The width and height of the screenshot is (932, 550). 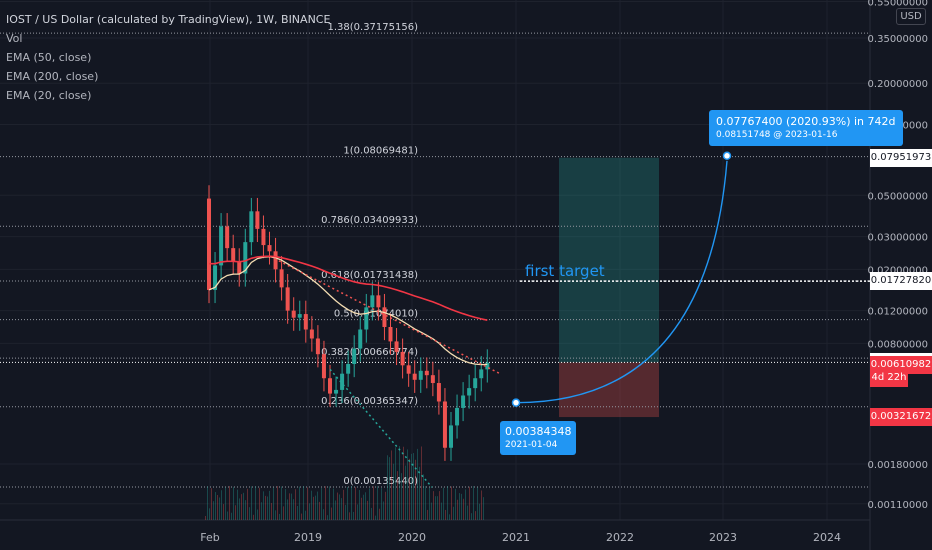 What do you see at coordinates (516, 537) in the screenshot?
I see `time-tick-label: 2021` at bounding box center [516, 537].